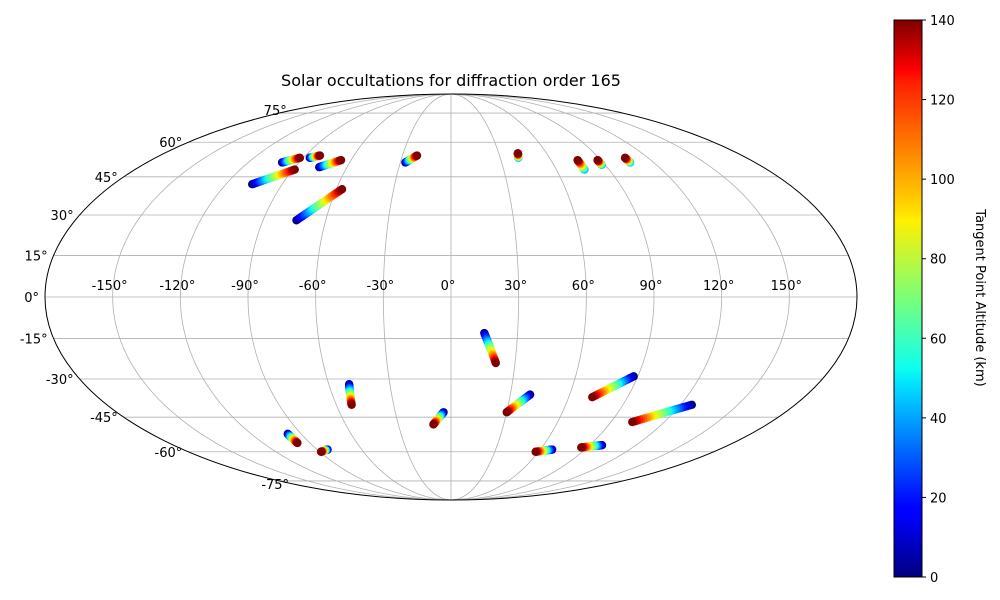 This screenshot has width=1000, height=600. Describe the element at coordinates (942, 180) in the screenshot. I see `colorbar-tick-label: 100` at that location.